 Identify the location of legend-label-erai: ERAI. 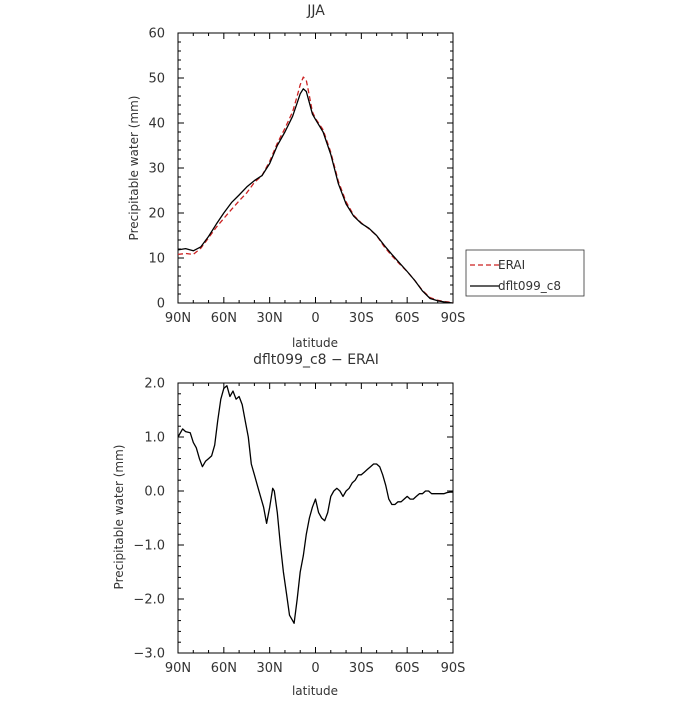
(511, 265).